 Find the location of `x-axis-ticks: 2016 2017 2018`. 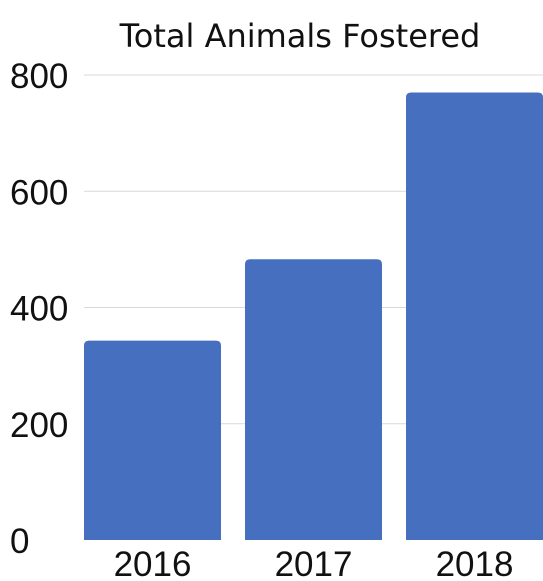

x-axis-ticks: 2016 2017 2018 is located at coordinates (314, 563).